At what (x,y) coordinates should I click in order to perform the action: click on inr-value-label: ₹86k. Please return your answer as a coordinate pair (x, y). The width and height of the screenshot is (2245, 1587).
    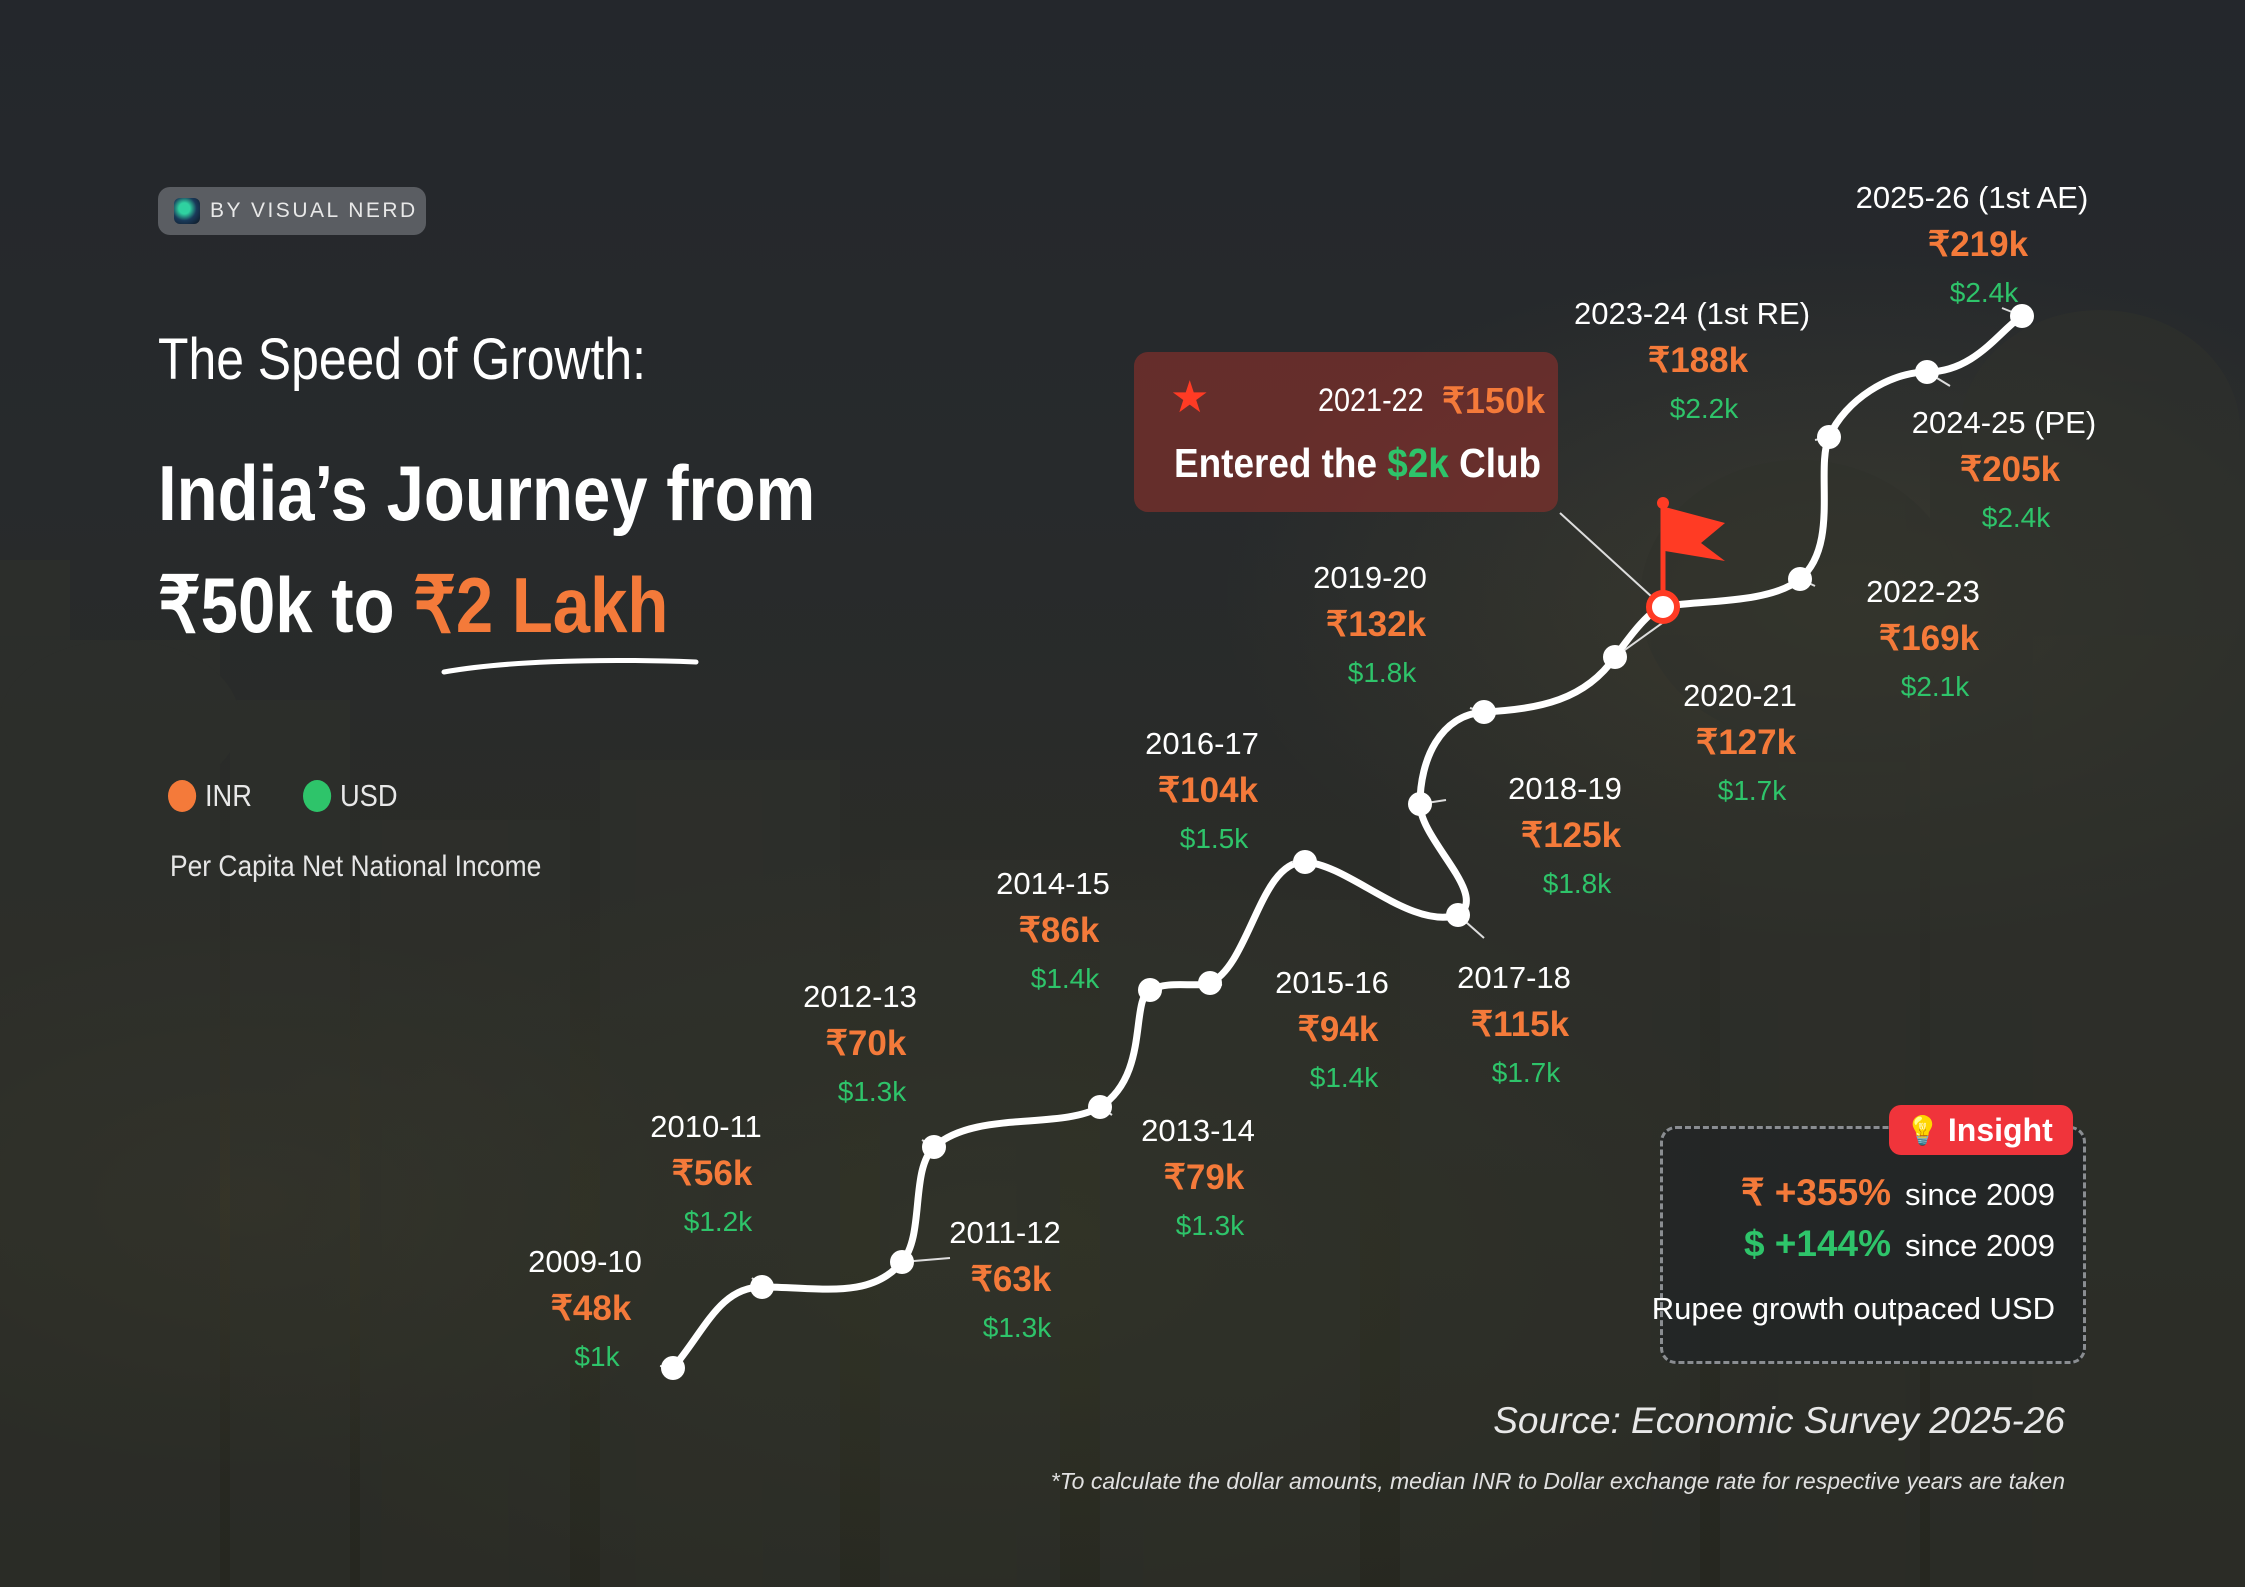
    Looking at the image, I should click on (1059, 930).